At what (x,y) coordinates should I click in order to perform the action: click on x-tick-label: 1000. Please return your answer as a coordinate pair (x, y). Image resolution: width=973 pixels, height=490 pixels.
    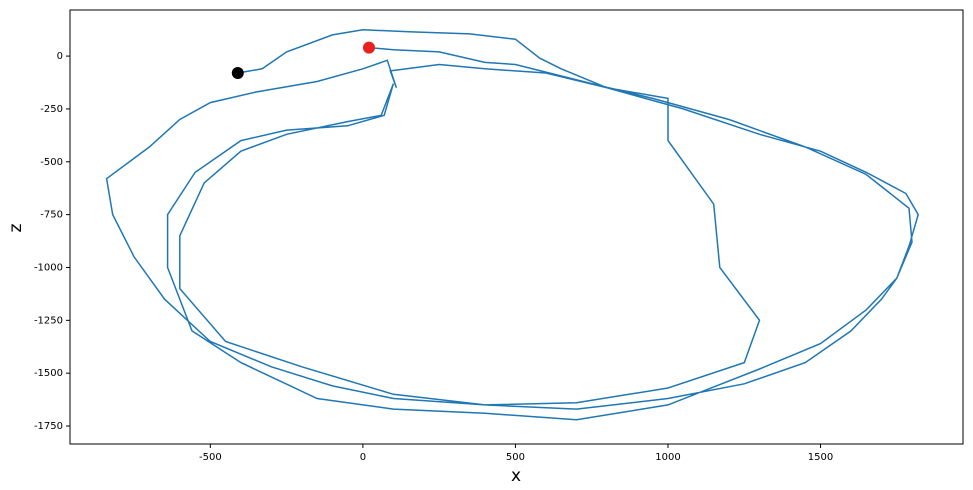
    Looking at the image, I should click on (667, 457).